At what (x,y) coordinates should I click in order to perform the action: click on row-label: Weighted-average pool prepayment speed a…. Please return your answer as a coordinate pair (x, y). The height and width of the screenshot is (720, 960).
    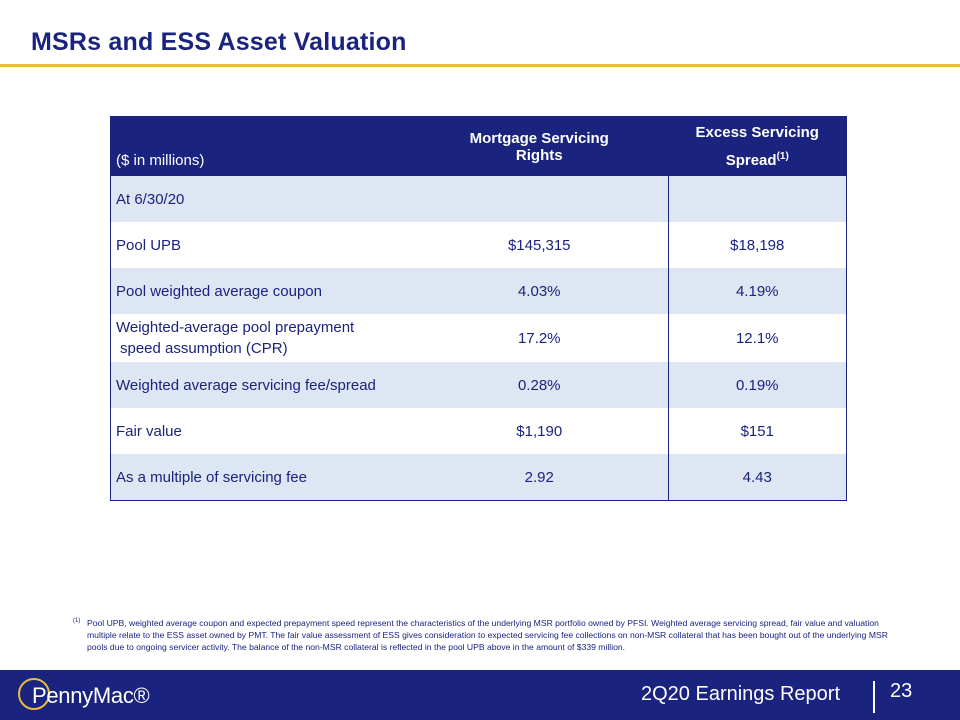
    Looking at the image, I should click on (261, 338).